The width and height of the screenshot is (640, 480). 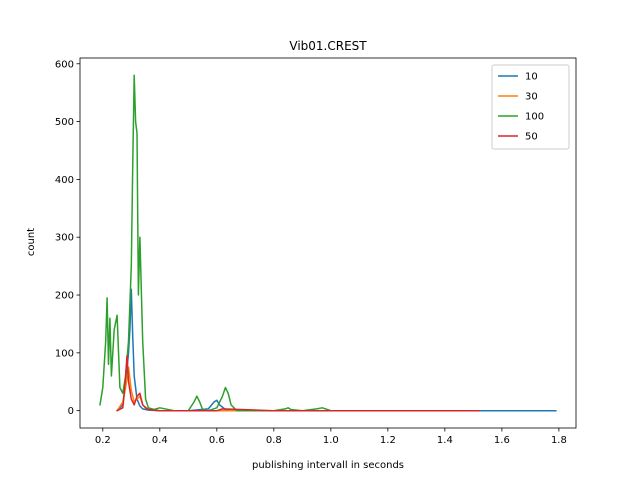 What do you see at coordinates (388, 440) in the screenshot?
I see `x-tick-label: 1.2` at bounding box center [388, 440].